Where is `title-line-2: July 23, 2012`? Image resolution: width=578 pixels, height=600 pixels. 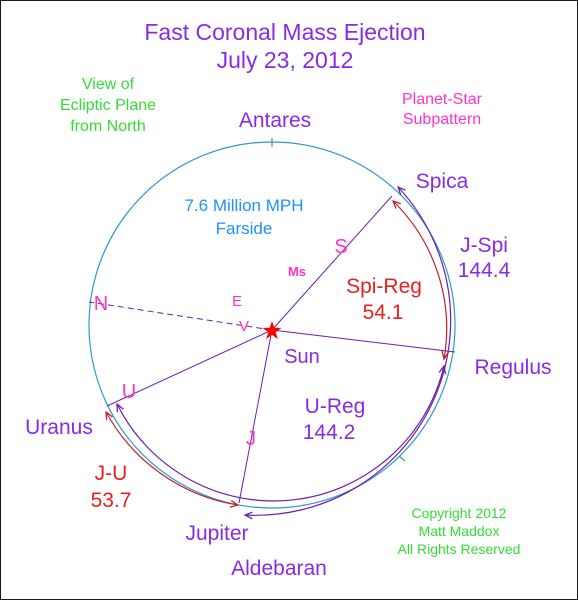 title-line-2: July 23, 2012 is located at coordinates (285, 60).